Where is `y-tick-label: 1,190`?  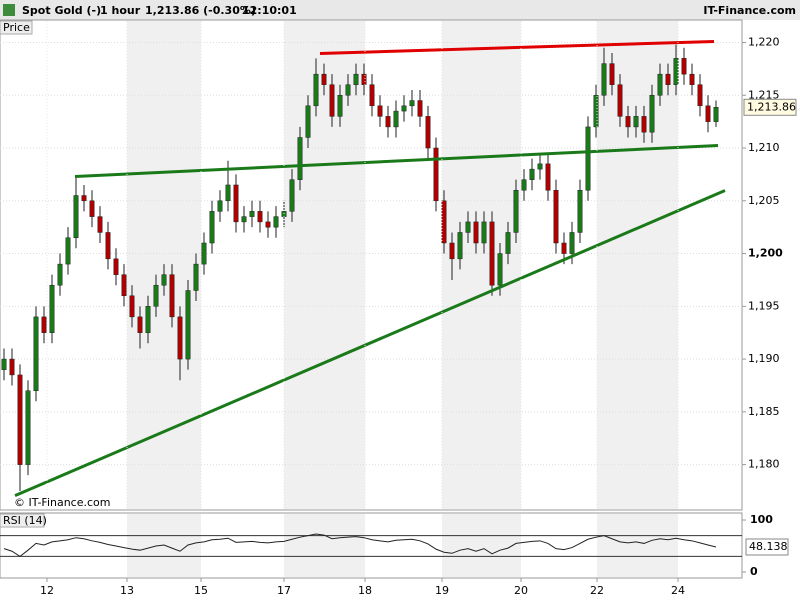
y-tick-label: 1,190 is located at coordinates (764, 358).